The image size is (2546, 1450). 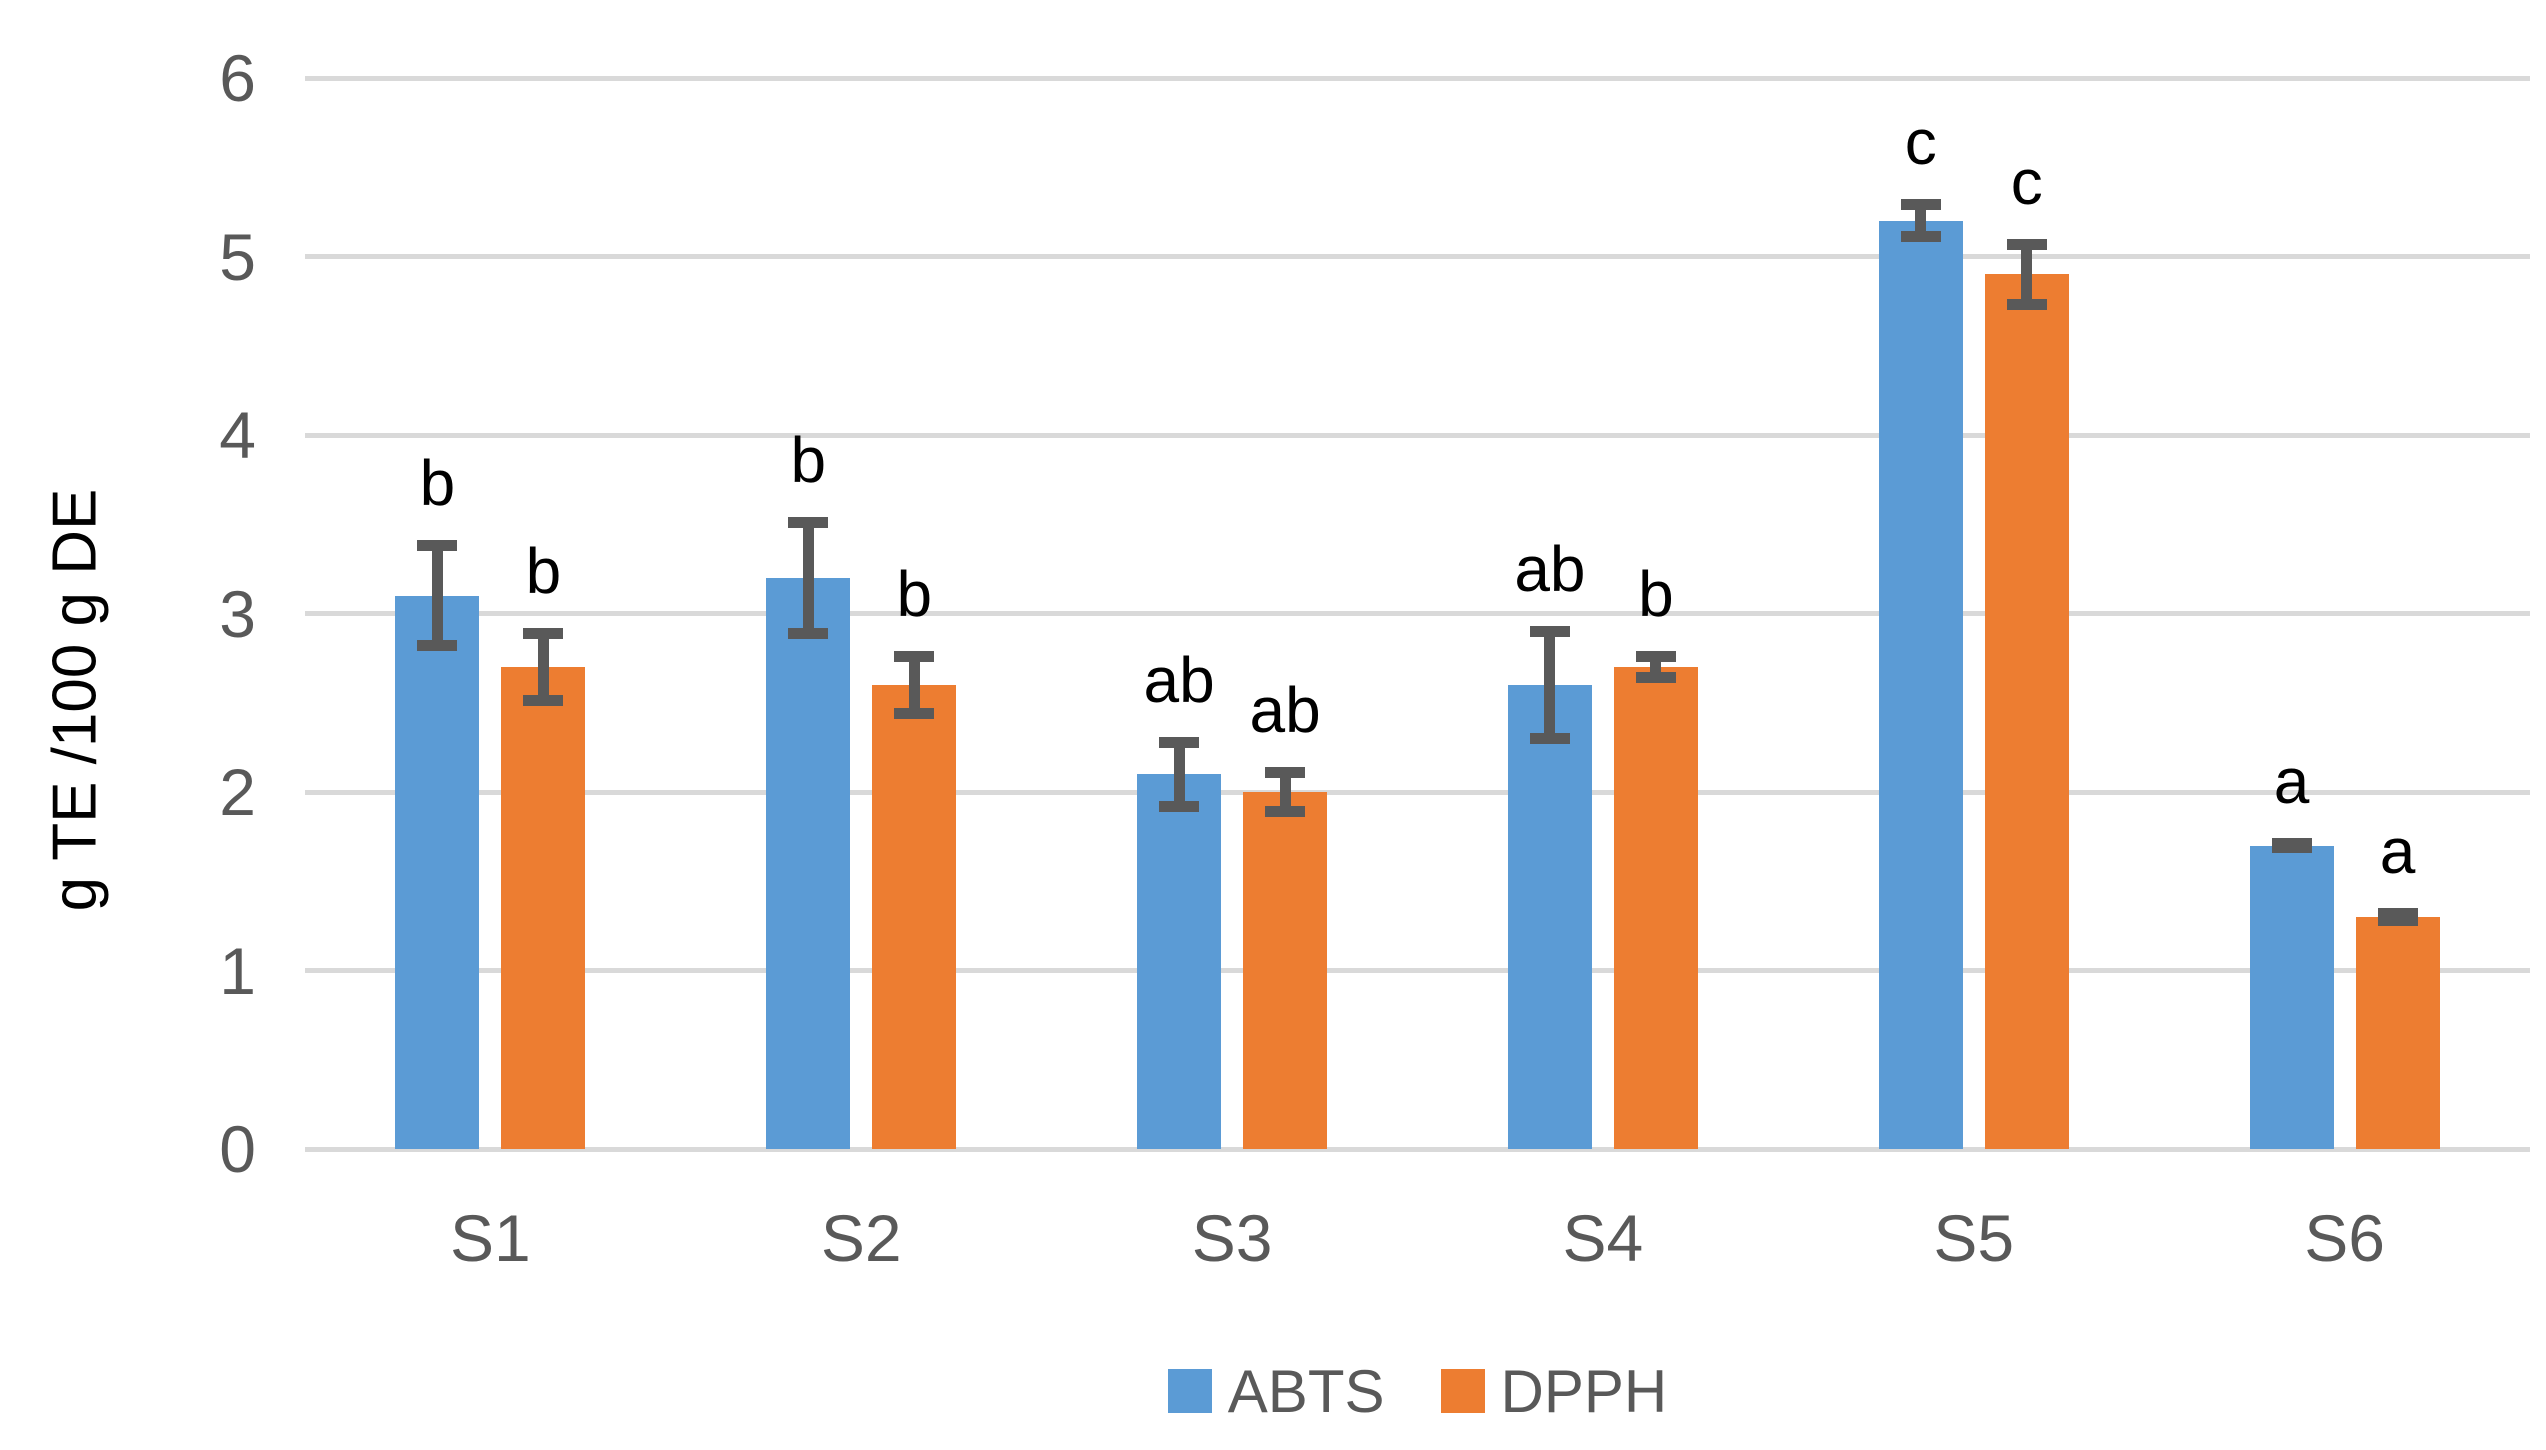 I want to click on gridline-y5, so click(x=1417, y=256).